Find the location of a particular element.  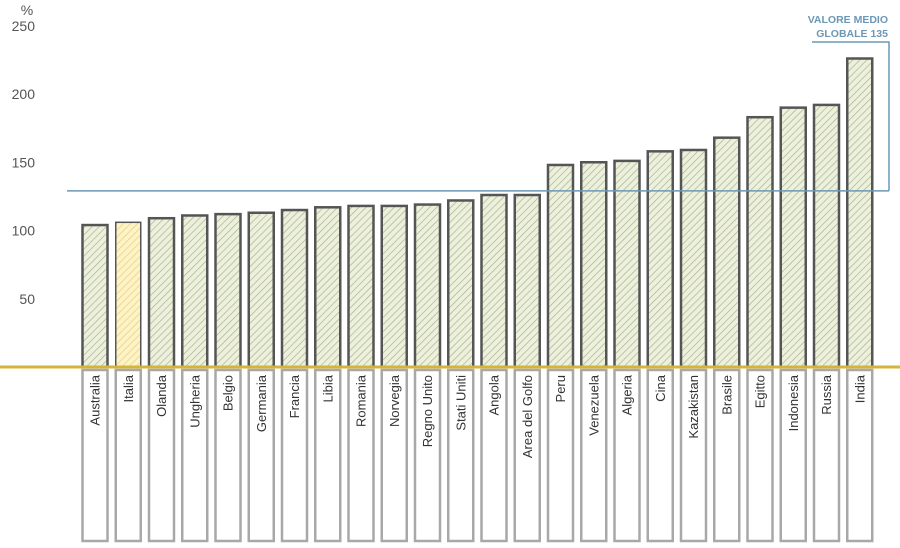

bar-romania is located at coordinates (361, 286).